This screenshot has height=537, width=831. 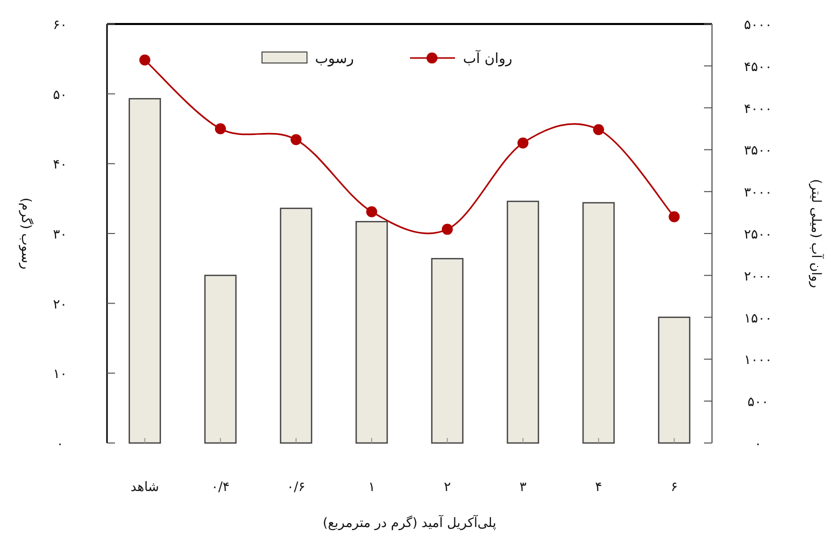 I want to click on y2-tick-label: ۵۰۰۰, so click(x=758, y=25).